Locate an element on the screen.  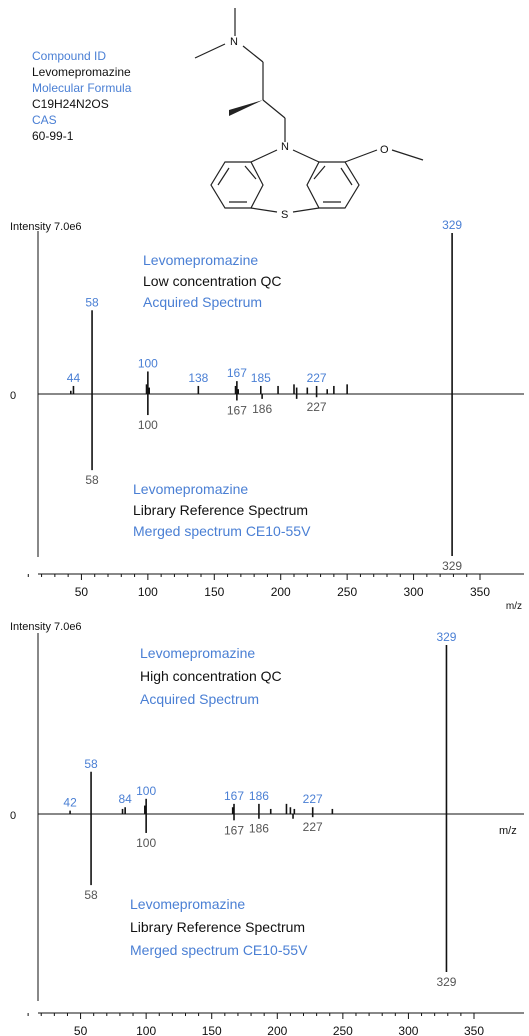
top-peak-label: 138 is located at coordinates (198, 378).